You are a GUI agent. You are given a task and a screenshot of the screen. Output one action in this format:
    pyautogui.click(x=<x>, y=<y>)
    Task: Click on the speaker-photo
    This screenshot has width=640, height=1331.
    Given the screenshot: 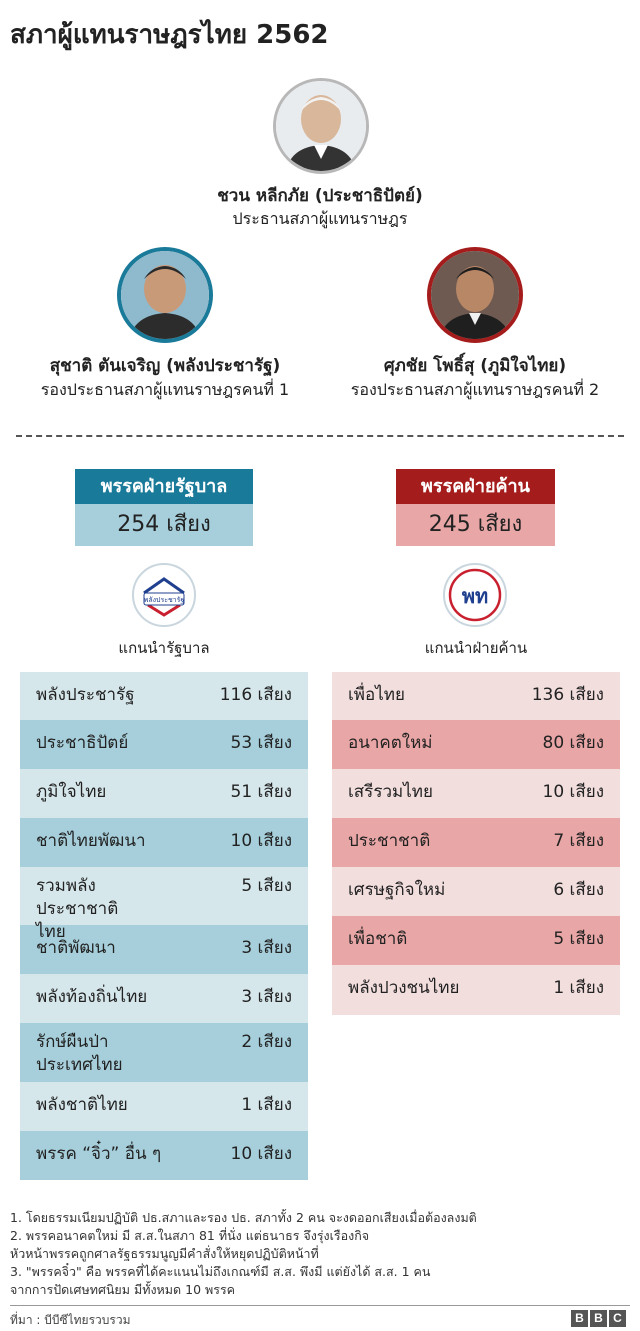 What is the action you would take?
    pyautogui.click(x=321, y=126)
    